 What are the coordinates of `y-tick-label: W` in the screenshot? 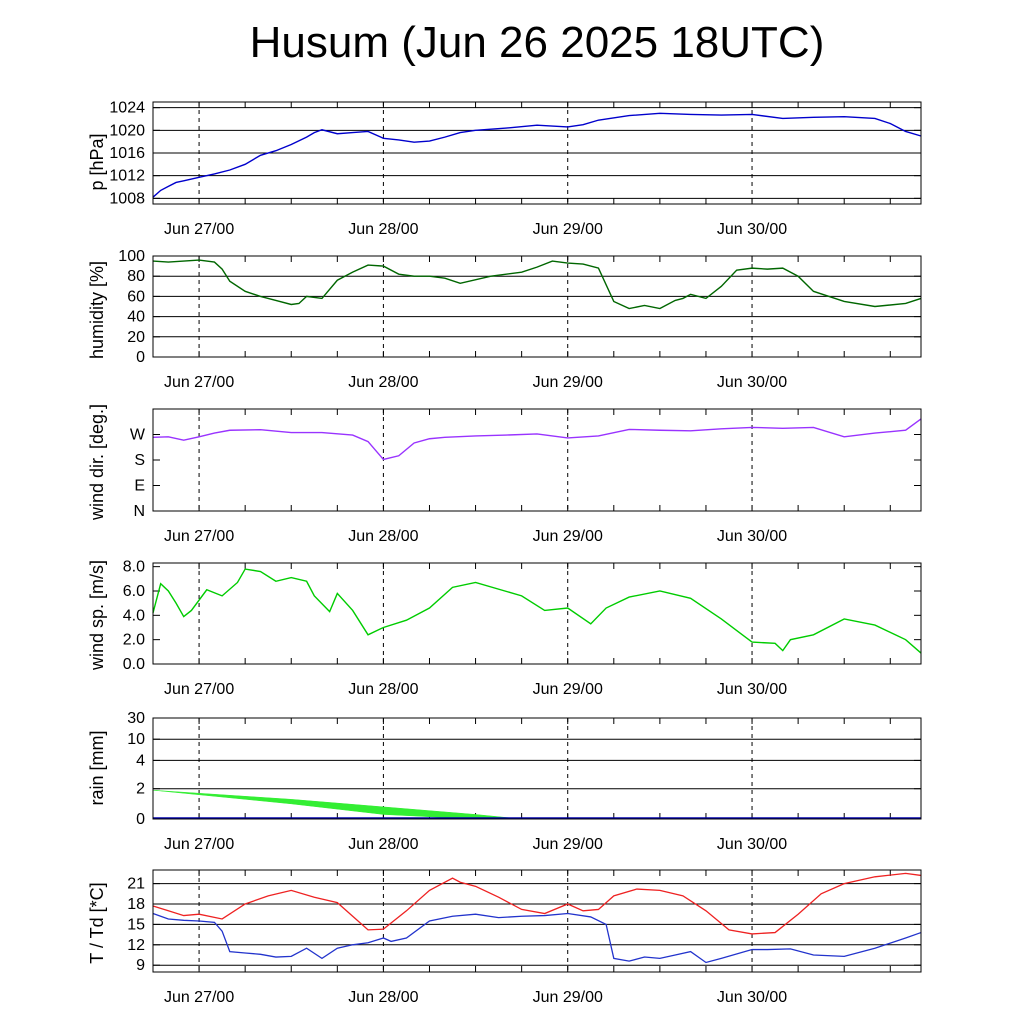 It's located at (138, 435).